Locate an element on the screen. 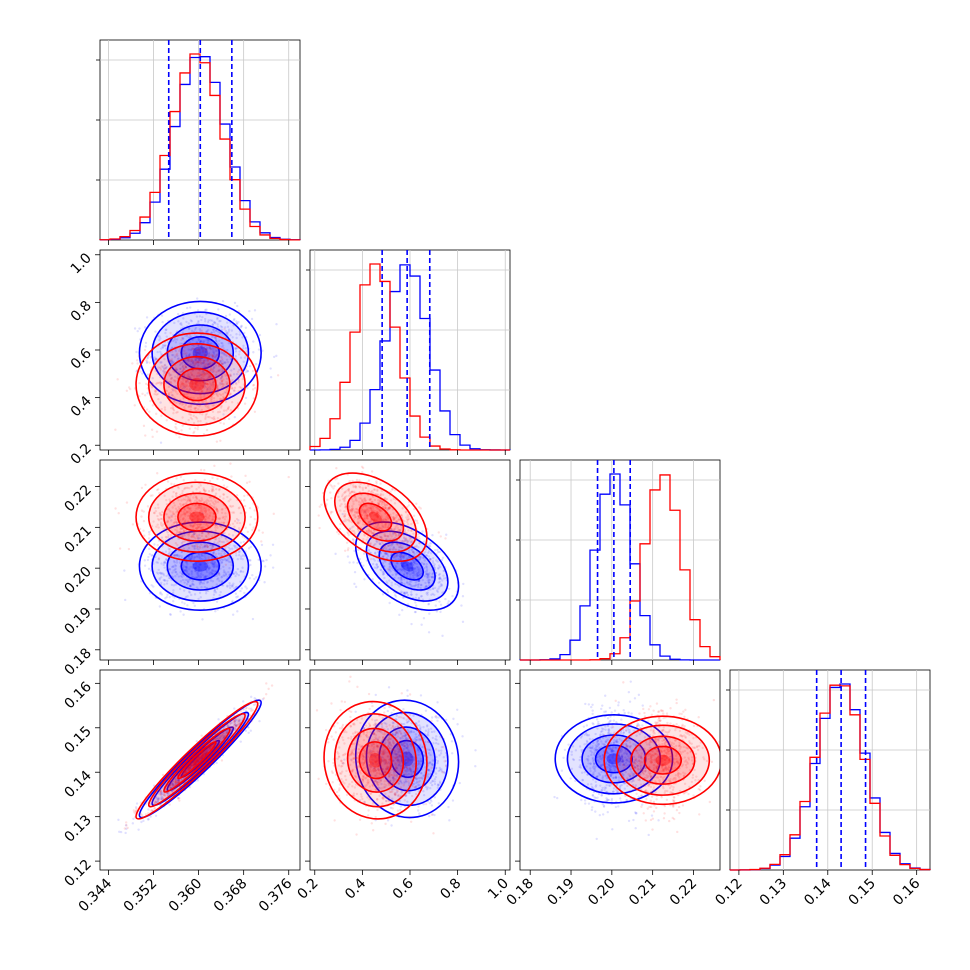 Image resolution: width=970 pixels, height=970 pixels. density-contour is located at coordinates (200, 353).